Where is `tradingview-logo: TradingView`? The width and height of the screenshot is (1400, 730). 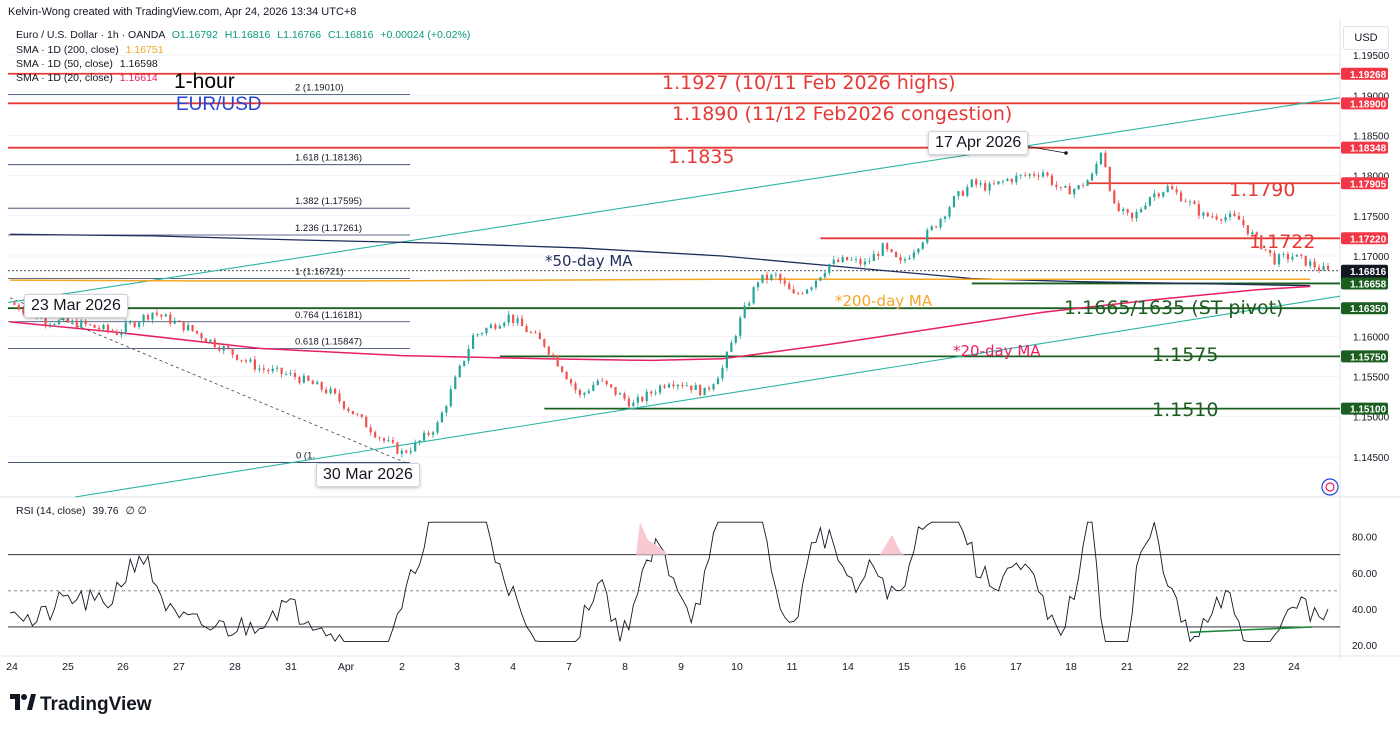 tradingview-logo: TradingView is located at coordinates (81, 705).